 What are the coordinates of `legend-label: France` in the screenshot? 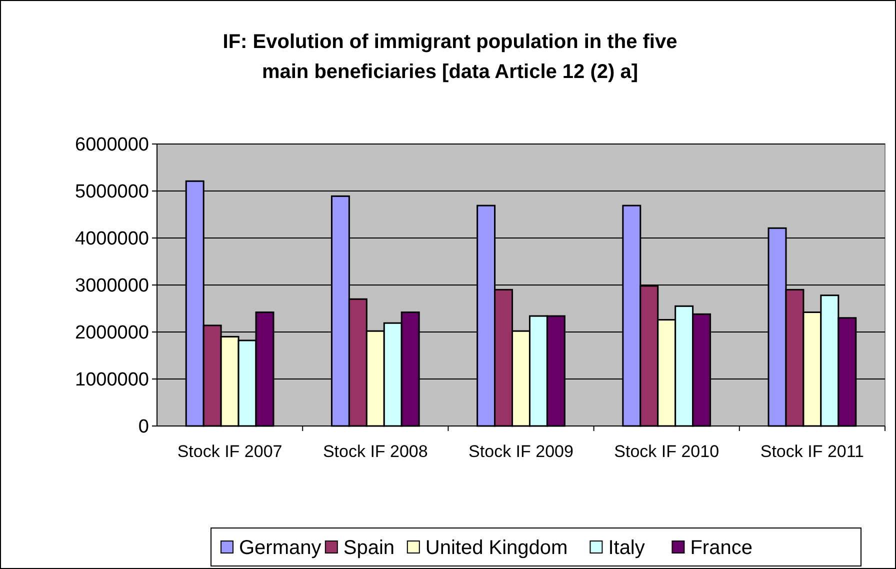 It's located at (721, 548).